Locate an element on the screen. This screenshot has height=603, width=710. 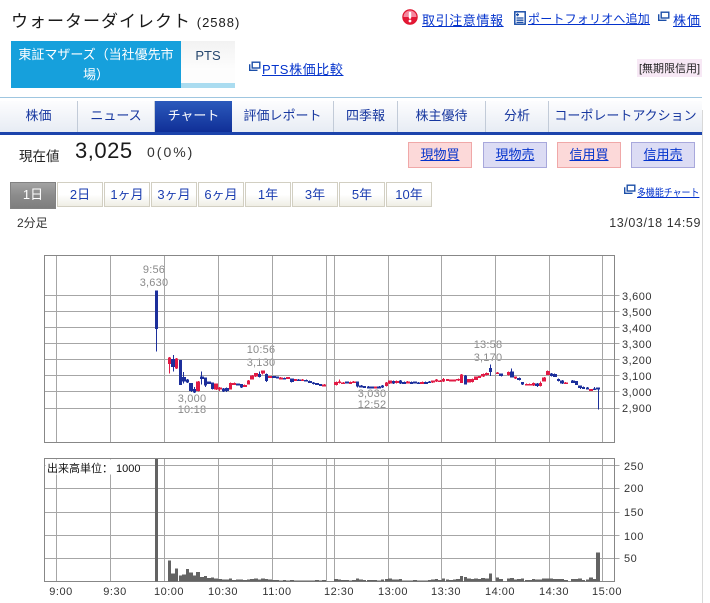
svg-text: 10:56 is located at coordinates (261, 350).